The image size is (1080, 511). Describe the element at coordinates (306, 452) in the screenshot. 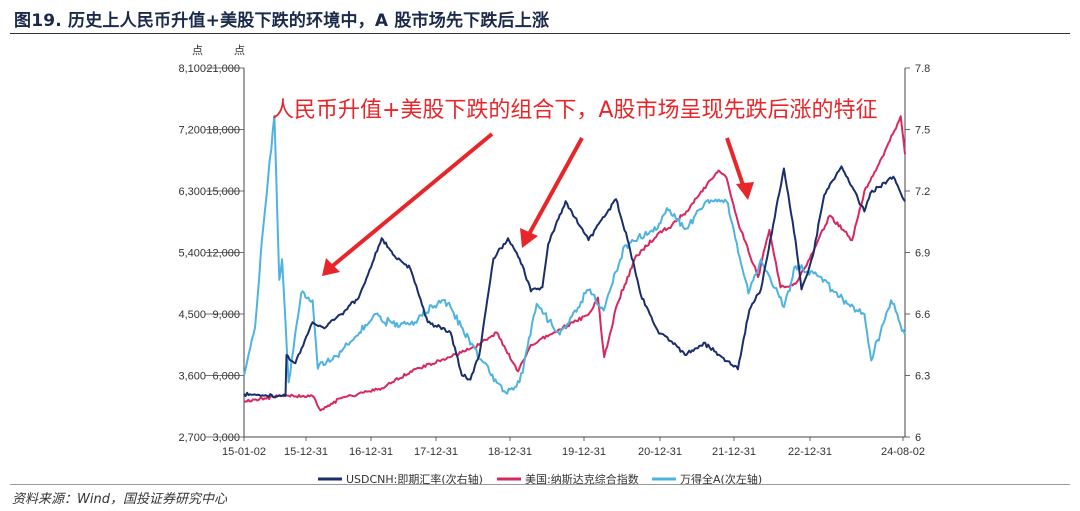

I see `x-tick-label: 15-12-31` at that location.